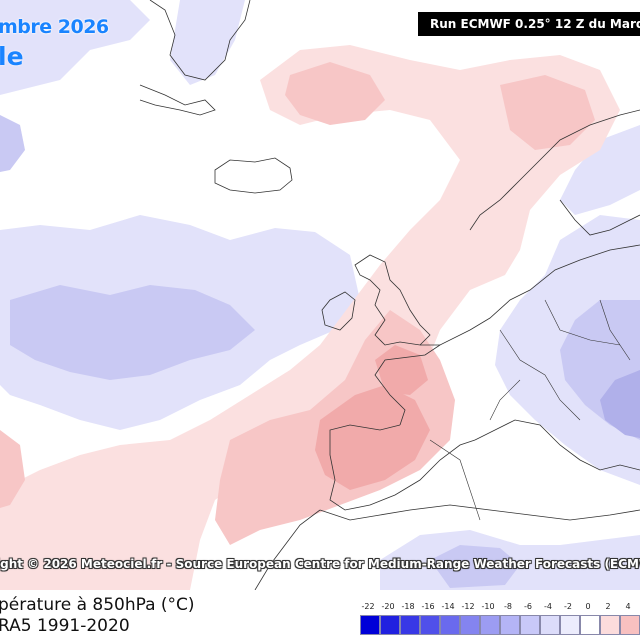  I want to click on europe-coast, so click(530, 295).